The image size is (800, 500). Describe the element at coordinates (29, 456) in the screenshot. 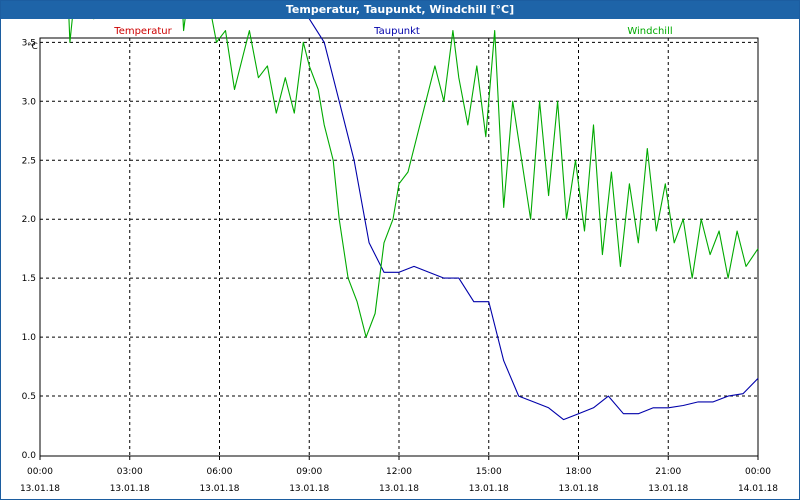

I see `y-tick-label: 0.0` at that location.